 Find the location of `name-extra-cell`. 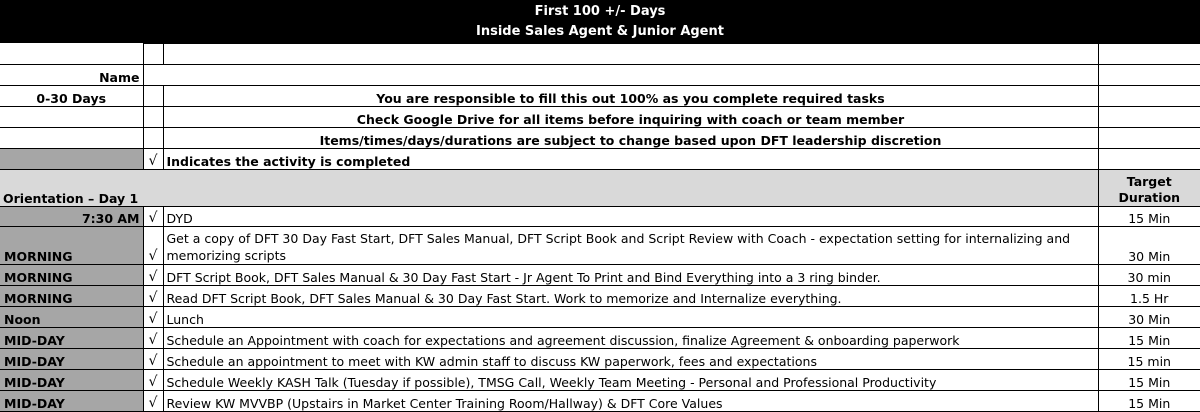

name-extra-cell is located at coordinates (1148, 75).